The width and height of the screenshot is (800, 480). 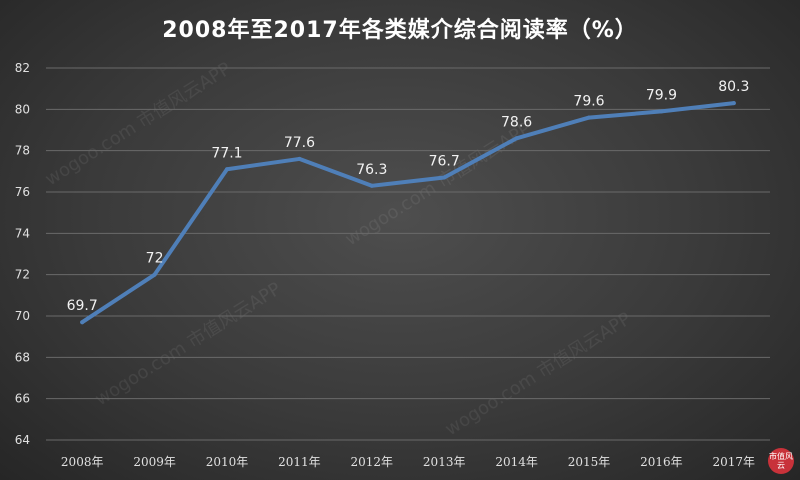 I want to click on y-tick-label: 76, so click(x=22, y=192).